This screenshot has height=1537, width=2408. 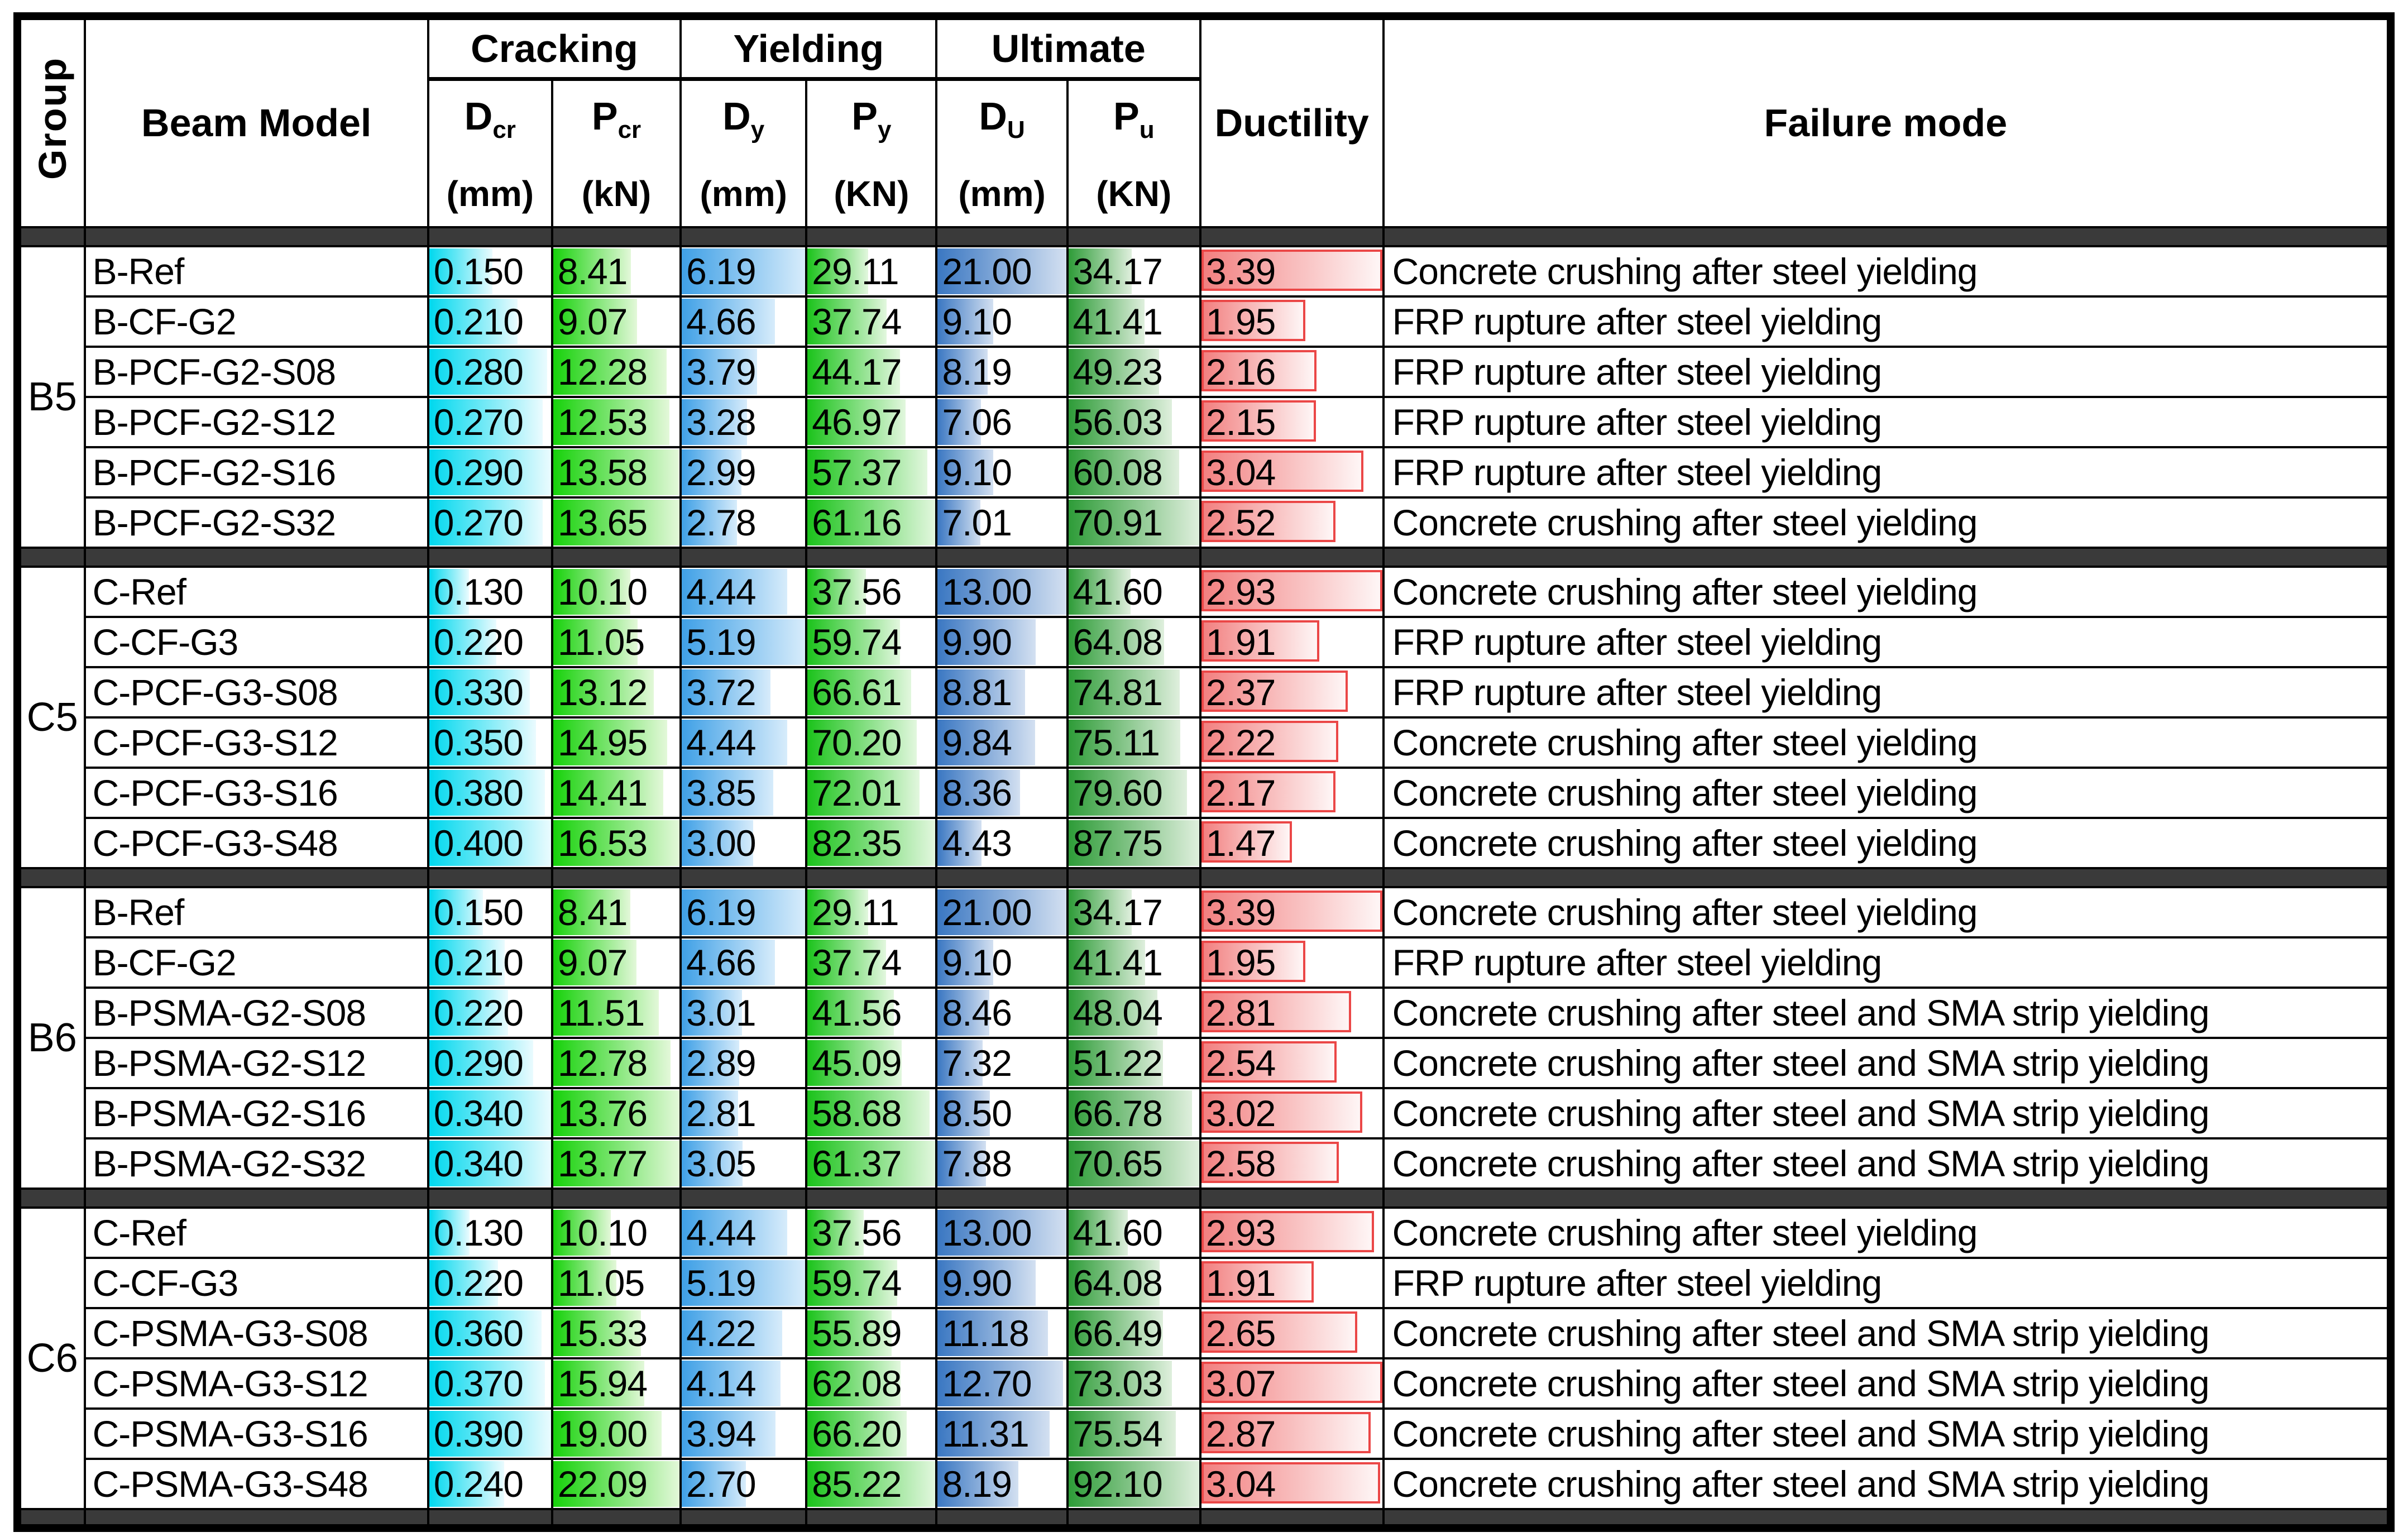 I want to click on pu-symbol: Pu, so click(x=1134, y=118).